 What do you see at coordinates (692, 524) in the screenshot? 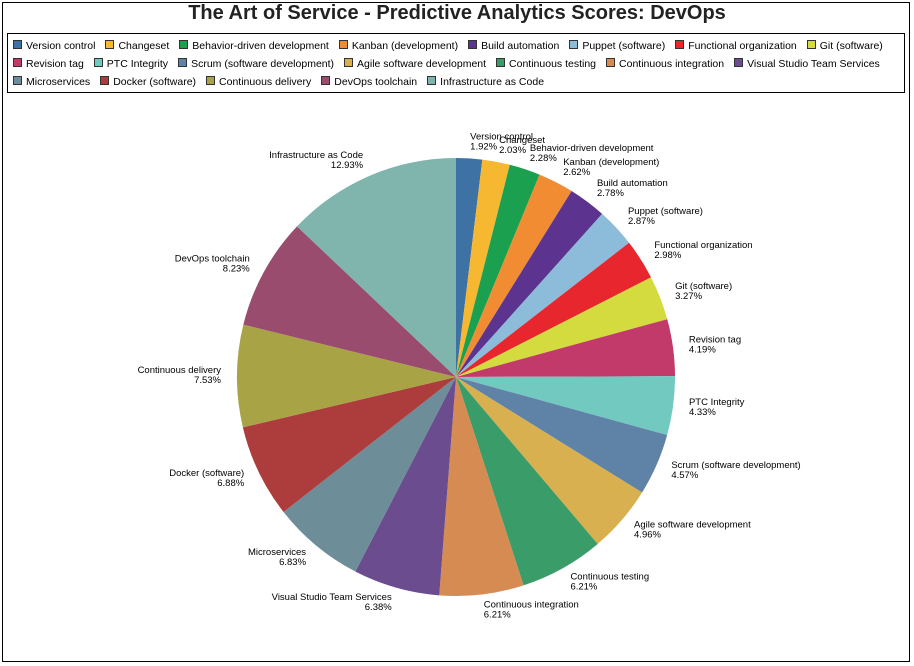
I see `slice-name: Agile software development` at bounding box center [692, 524].